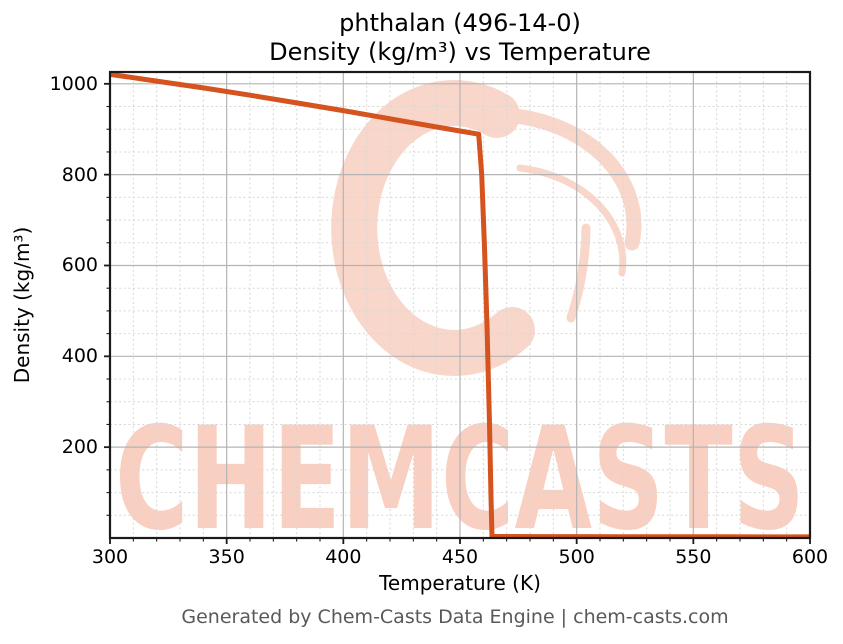 Image resolution: width=843 pixels, height=644 pixels. Describe the element at coordinates (79, 447) in the screenshot. I see `y-tick-label: 200` at that location.